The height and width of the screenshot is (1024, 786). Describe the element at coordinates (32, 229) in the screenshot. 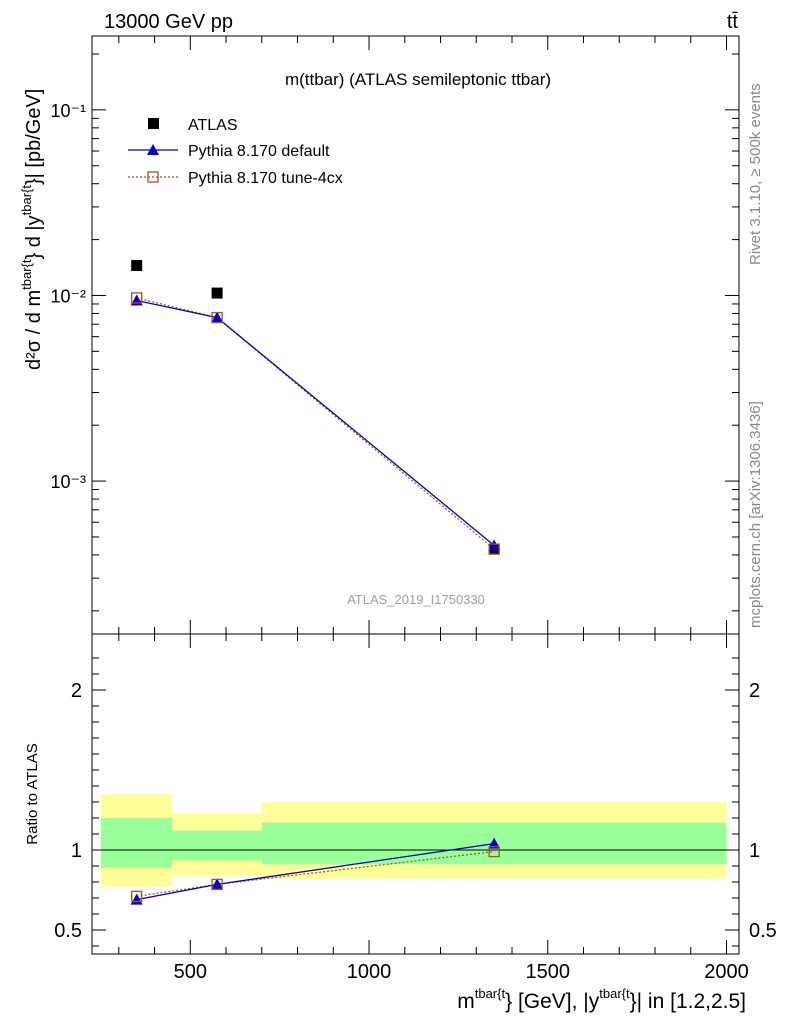

I see `main-y-axis-label: d²σ / d mtbar{t} d |ytbar{t}| [pb/GeV]` at that location.